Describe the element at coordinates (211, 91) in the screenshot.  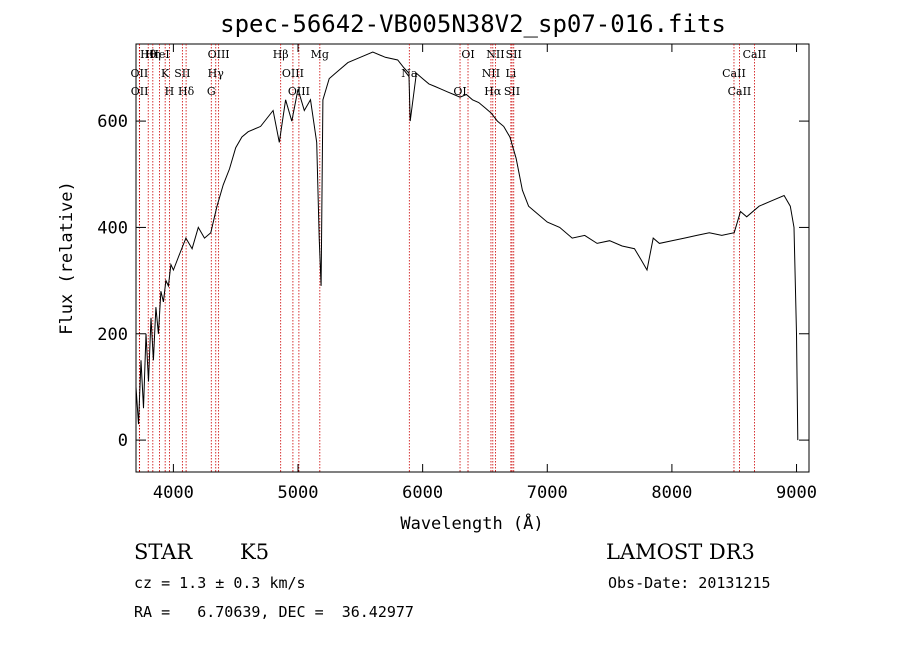
I see `spectral-line-label: G` at that location.